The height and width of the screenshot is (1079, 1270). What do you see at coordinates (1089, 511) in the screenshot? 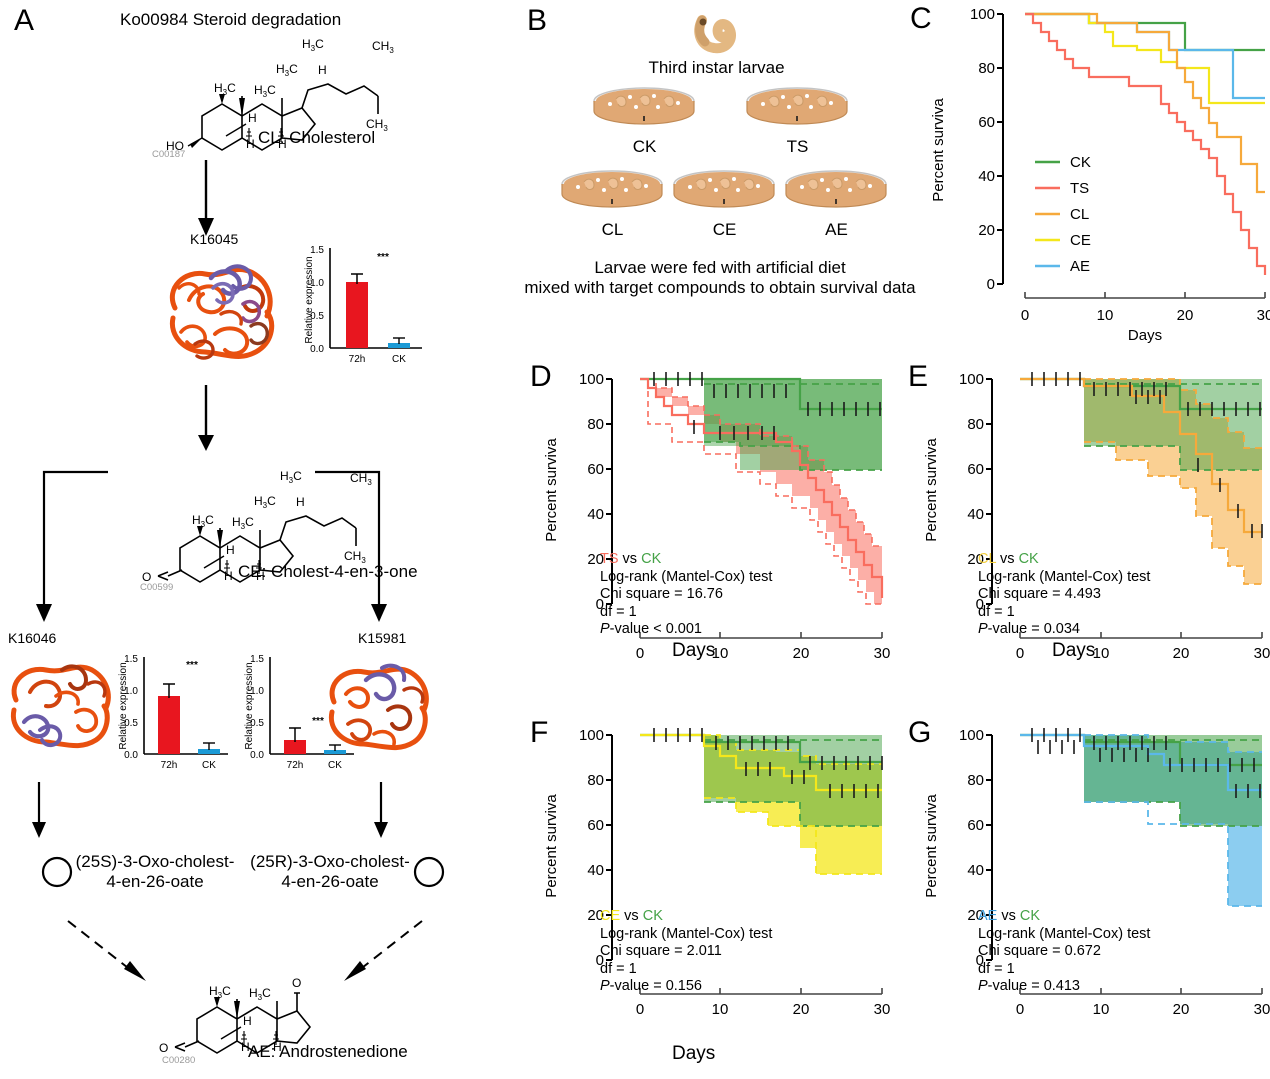
I see `panel-e-survival-chart: 100 80 60 40 20 0 0 10 20 30 Percent surviva` at bounding box center [1089, 511].